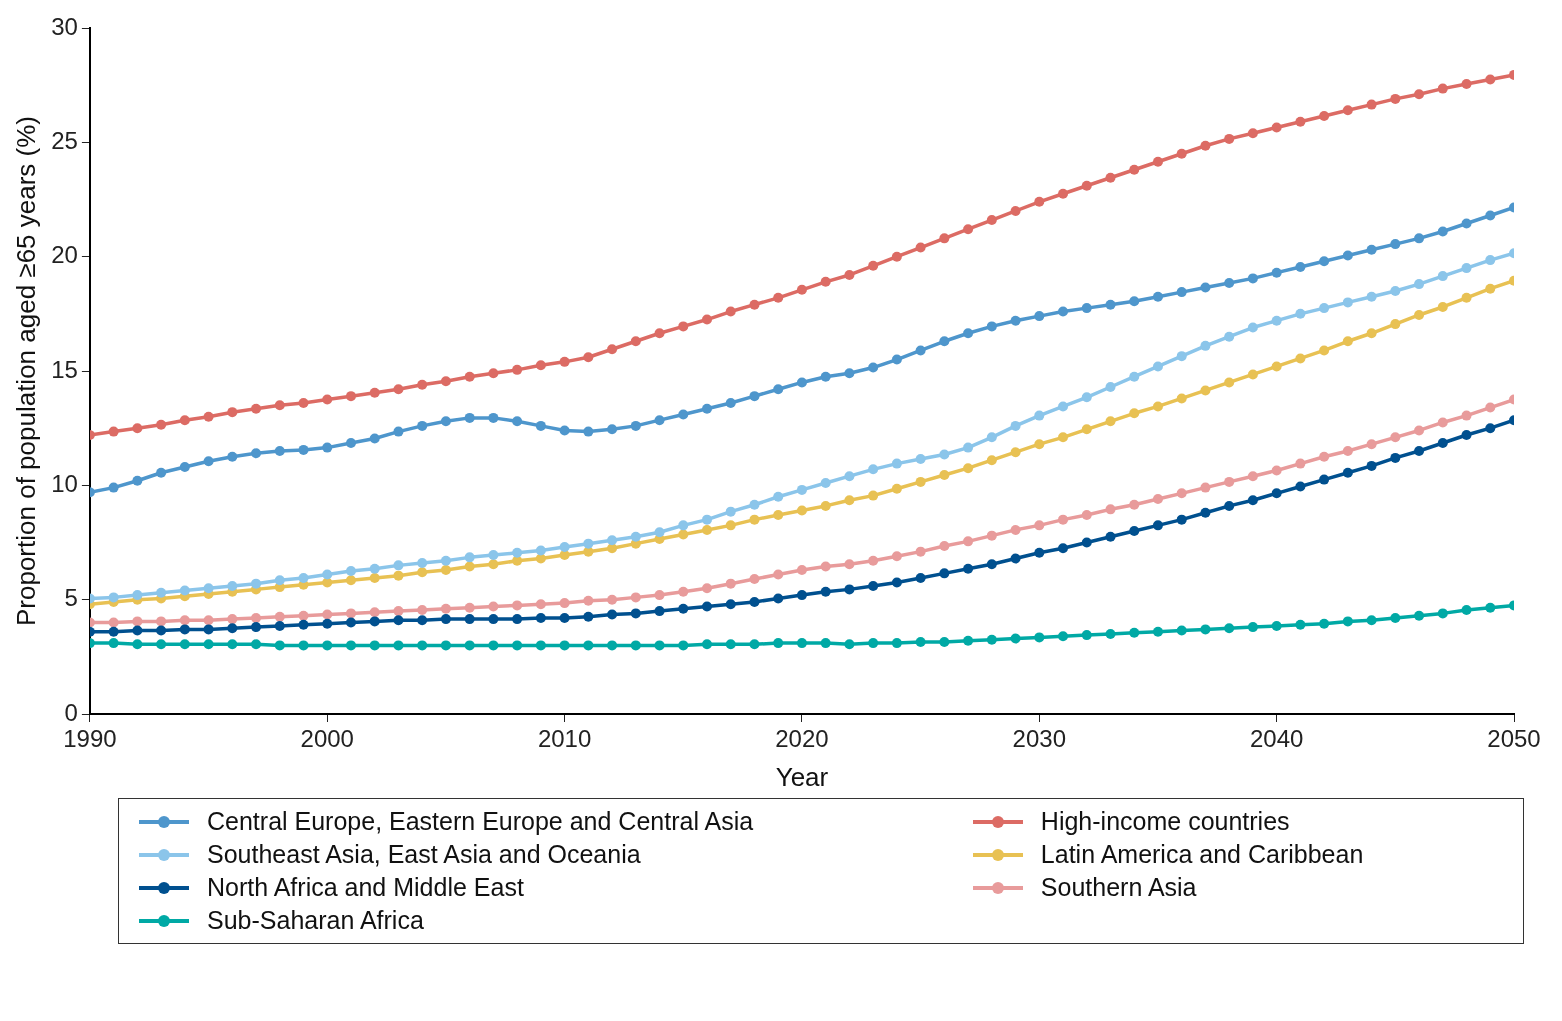 The image size is (1562, 1021). Describe the element at coordinates (90, 739) in the screenshot. I see `x-tick-label: 1990` at that location.